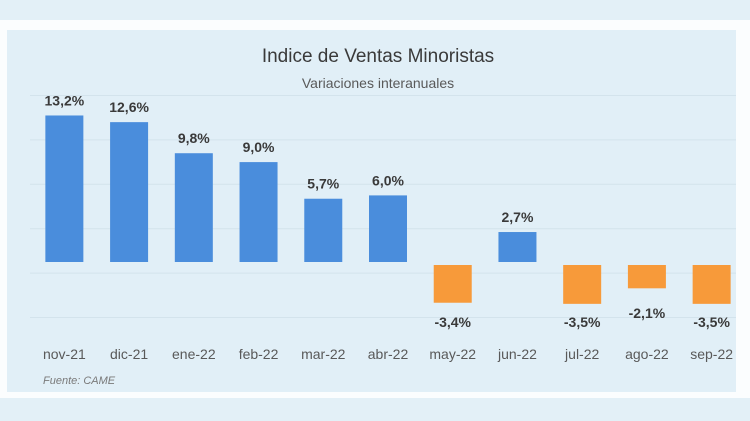 This screenshot has height=421, width=750. What do you see at coordinates (259, 354) in the screenshot?
I see `x-tick-feb-22: feb-22` at bounding box center [259, 354].